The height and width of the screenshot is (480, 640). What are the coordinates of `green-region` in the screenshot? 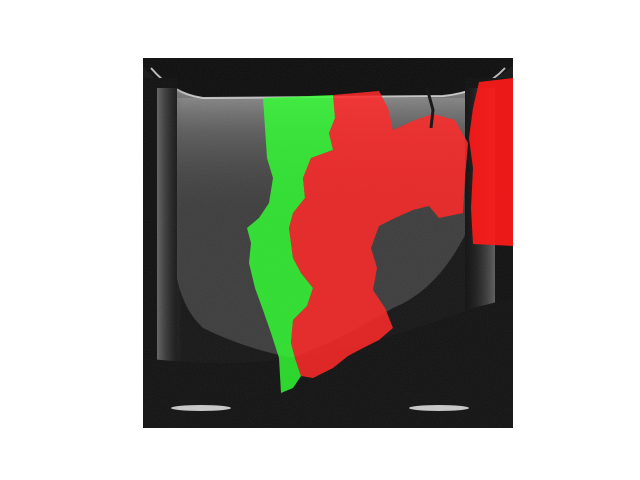 It's located at (291, 244).